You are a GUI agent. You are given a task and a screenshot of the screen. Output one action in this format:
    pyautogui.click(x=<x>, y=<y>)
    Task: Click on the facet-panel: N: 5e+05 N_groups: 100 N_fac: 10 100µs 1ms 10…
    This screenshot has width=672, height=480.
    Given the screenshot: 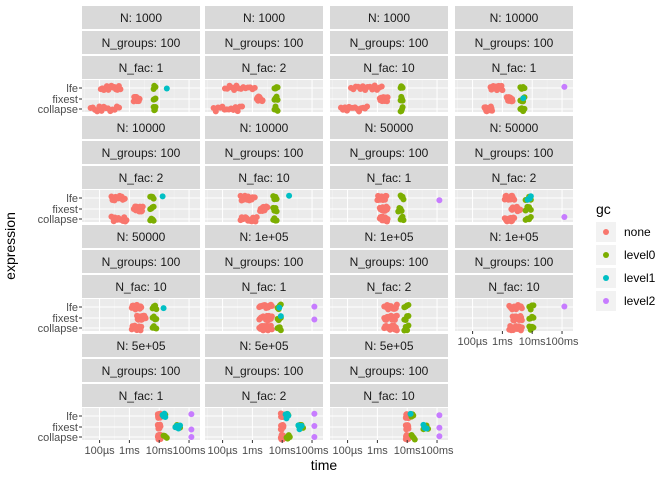 What is the action you would take?
    pyautogui.click(x=392, y=395)
    